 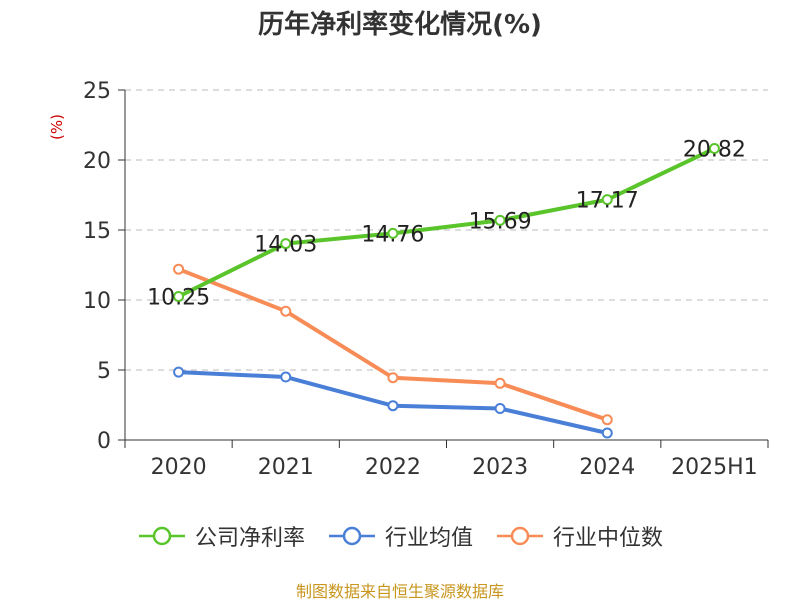 I want to click on data-label: 14.76, so click(x=392, y=234).